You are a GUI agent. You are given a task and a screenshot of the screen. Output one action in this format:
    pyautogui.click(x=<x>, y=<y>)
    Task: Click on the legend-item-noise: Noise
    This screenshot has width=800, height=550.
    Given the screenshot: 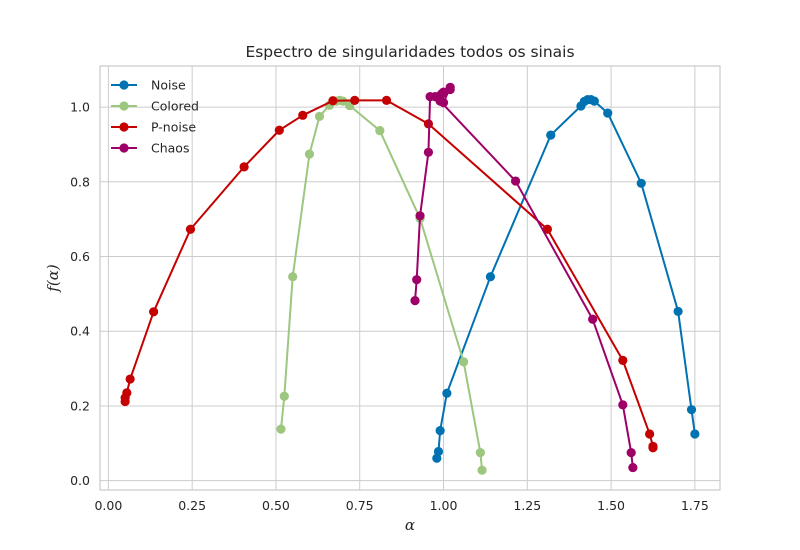 What is the action you would take?
    pyautogui.click(x=148, y=85)
    